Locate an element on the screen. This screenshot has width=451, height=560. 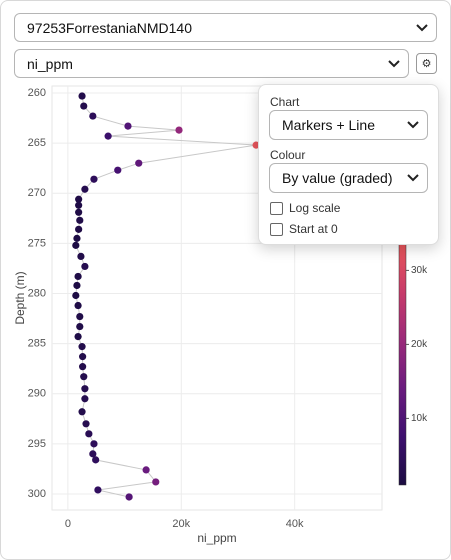
colour-label: Colour is located at coordinates (288, 155).